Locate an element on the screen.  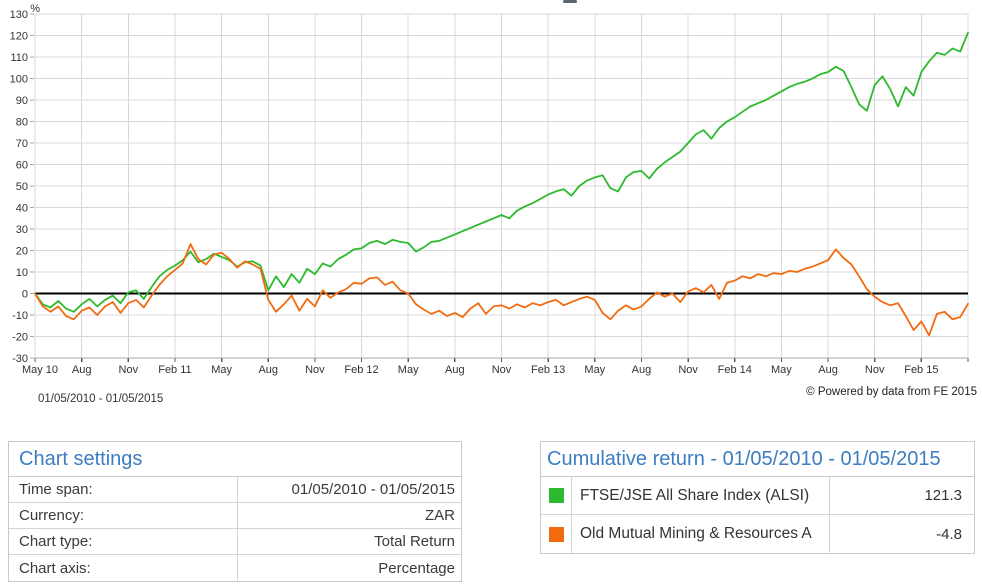
x-axis-tick-label: May 10 is located at coordinates (40, 370).